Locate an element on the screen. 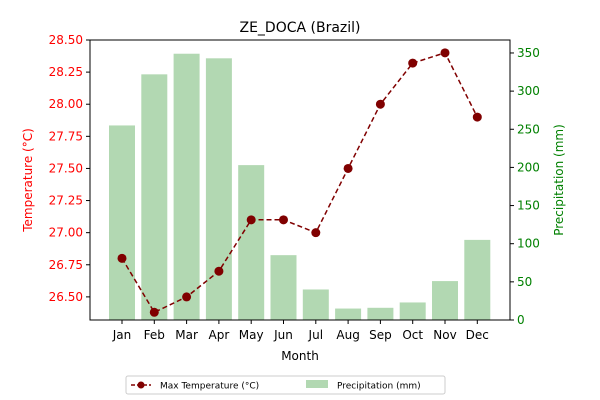 The image size is (600, 400). x-tick-label-apr: Apr is located at coordinates (219, 335).